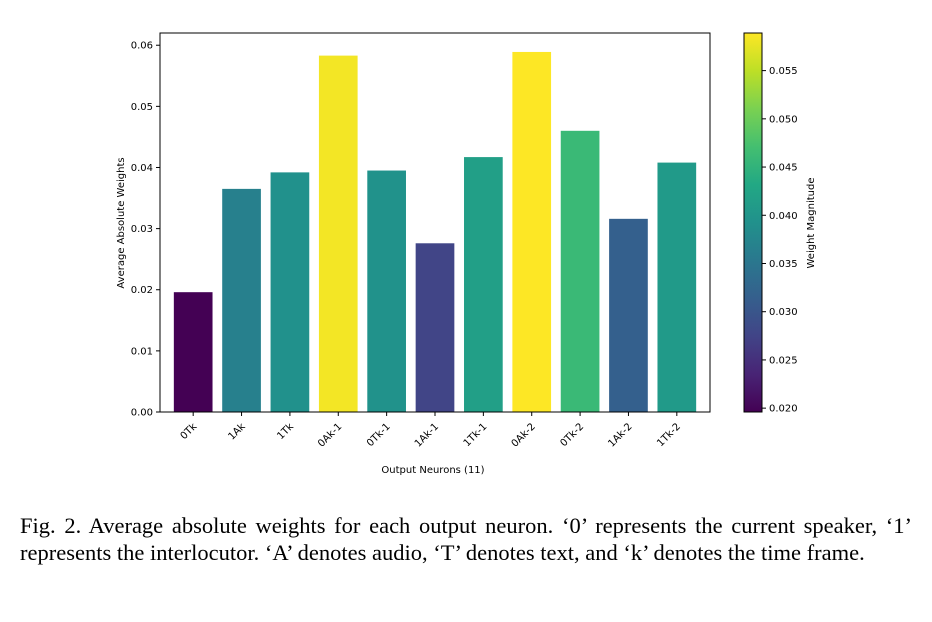  Describe the element at coordinates (783, 71) in the screenshot. I see `colorbar-tick-label: 0.055` at that location.